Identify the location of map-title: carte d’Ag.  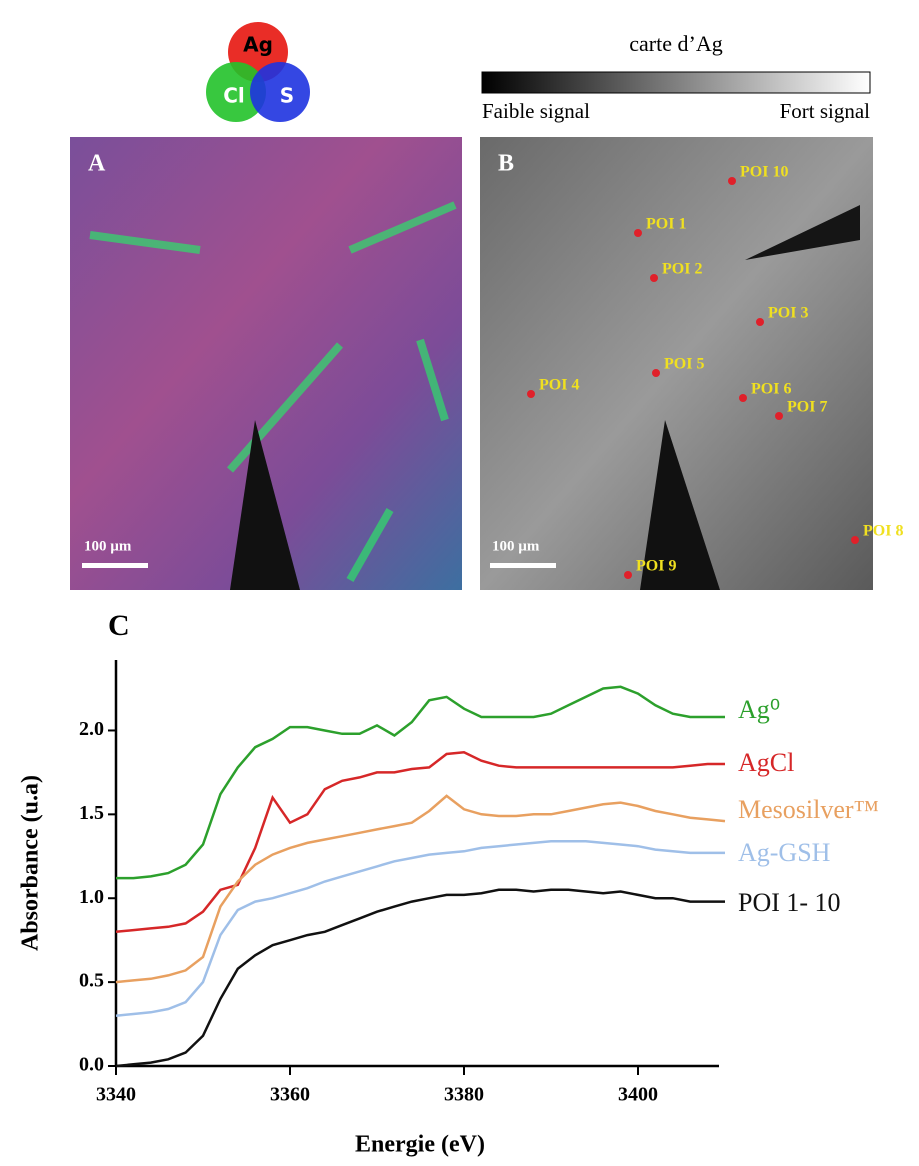
(675, 43).